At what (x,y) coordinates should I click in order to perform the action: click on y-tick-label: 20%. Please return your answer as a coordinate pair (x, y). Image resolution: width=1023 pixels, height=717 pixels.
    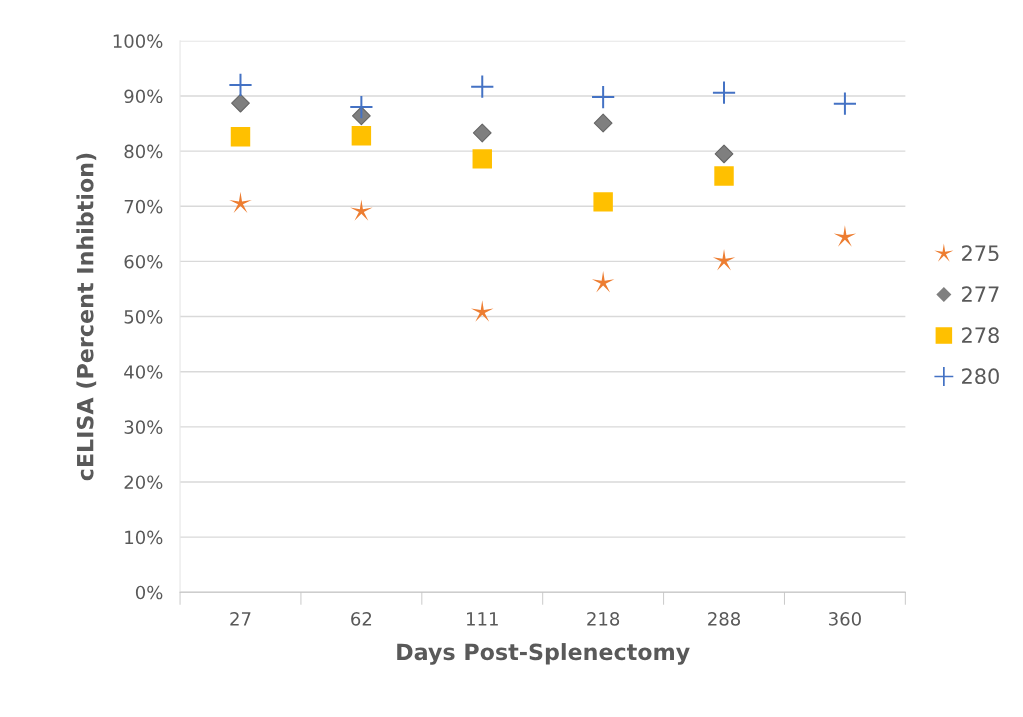
    Looking at the image, I should click on (143, 482).